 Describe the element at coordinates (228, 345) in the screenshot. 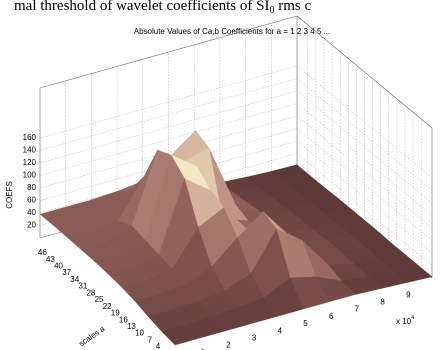

I see `x-tick-label: 2` at that location.